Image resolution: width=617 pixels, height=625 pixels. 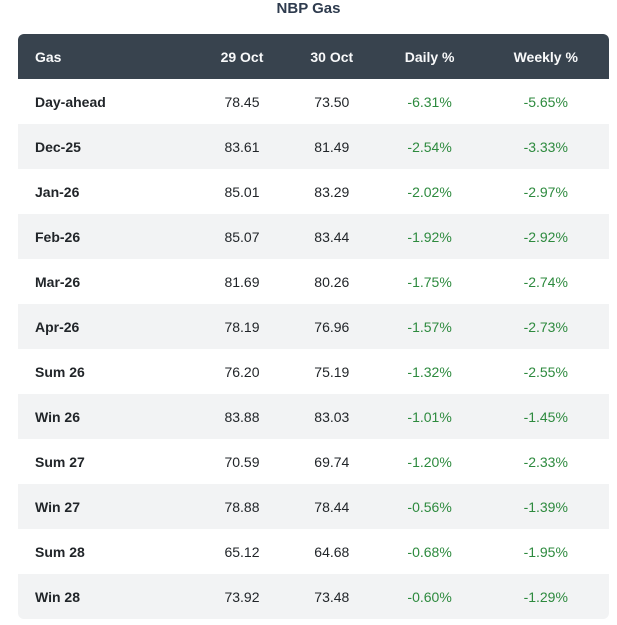 I want to click on contract-label: Win 26, so click(x=108, y=416).